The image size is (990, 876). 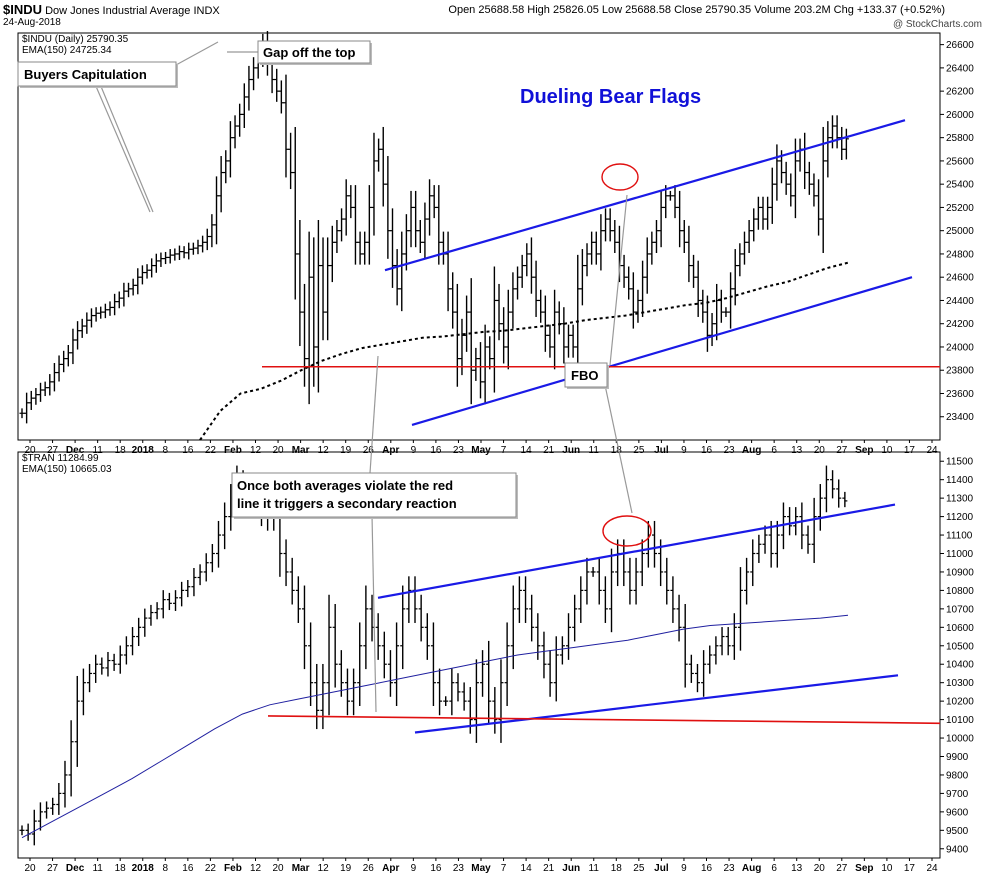 I want to click on callout-gap, so click(x=314, y=52).